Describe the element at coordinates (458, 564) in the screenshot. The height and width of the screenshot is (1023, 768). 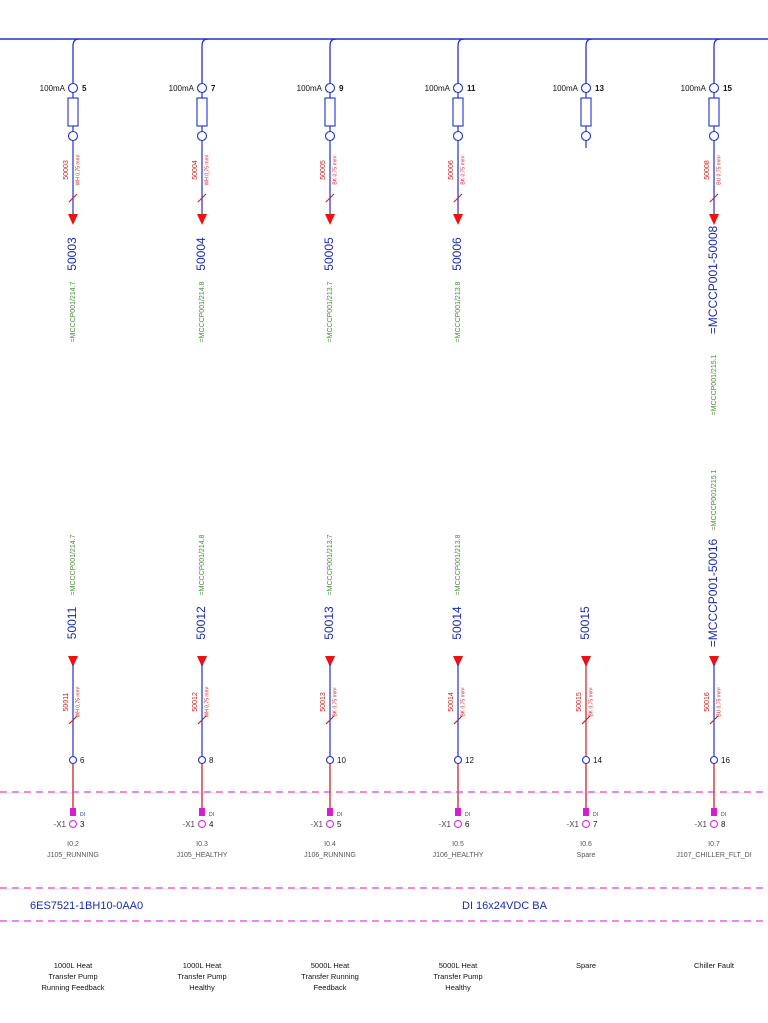
I see `cable-bottom-ref: =MCCCP001/213.8` at that location.